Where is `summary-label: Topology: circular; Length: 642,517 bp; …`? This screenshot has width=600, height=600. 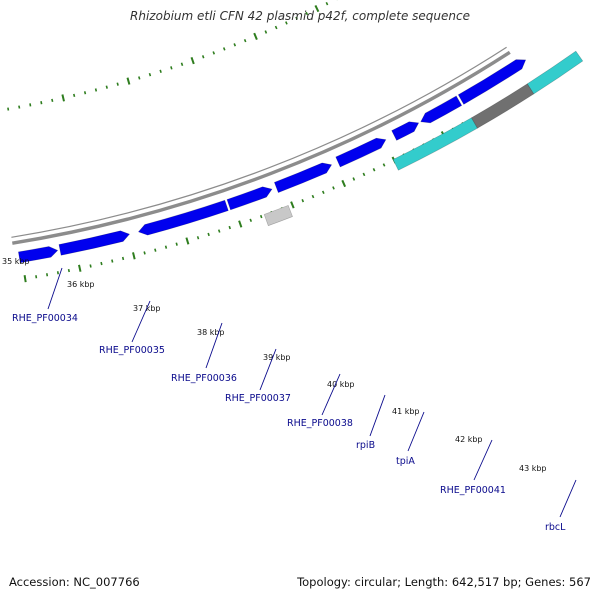
summary-label: Topology: circular; Length: 642,517 bp; … is located at coordinates (444, 582).